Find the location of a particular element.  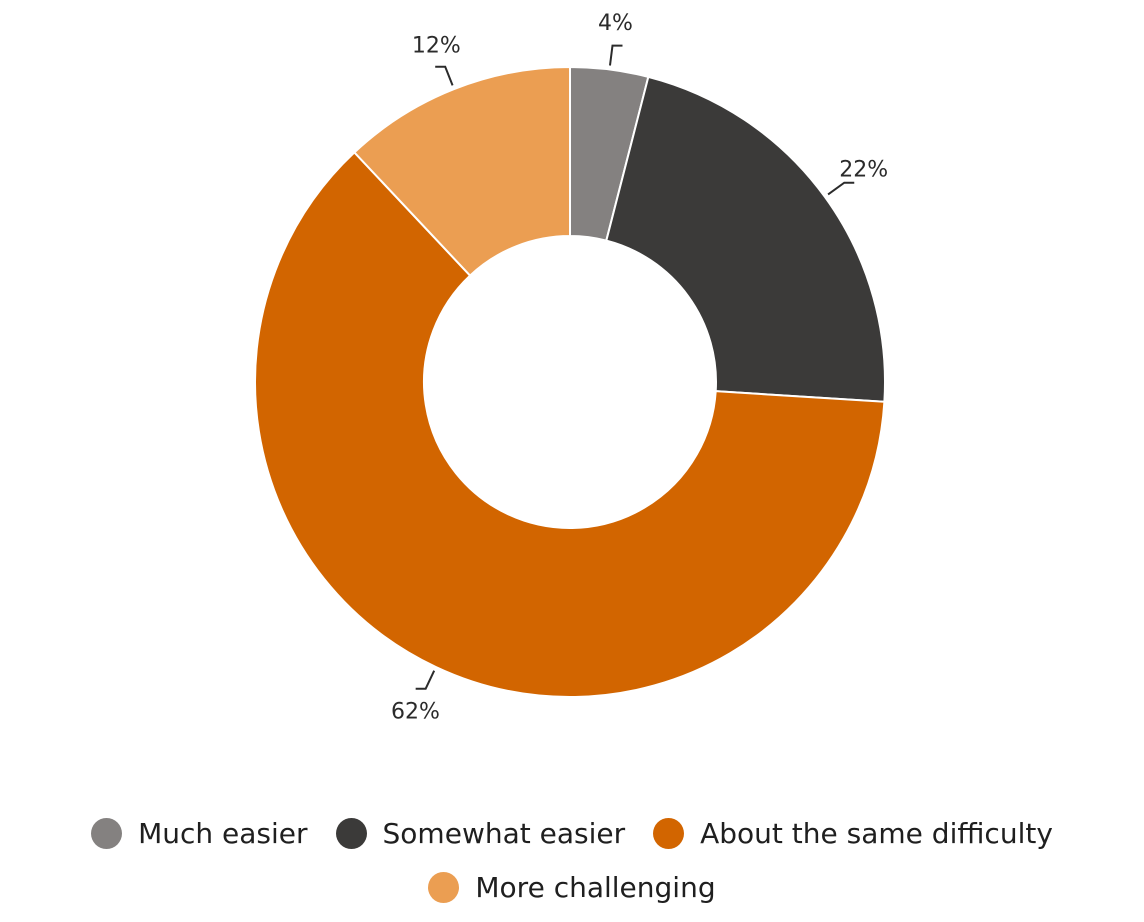

data-label-somewhat-easier: 22% is located at coordinates (863, 170).